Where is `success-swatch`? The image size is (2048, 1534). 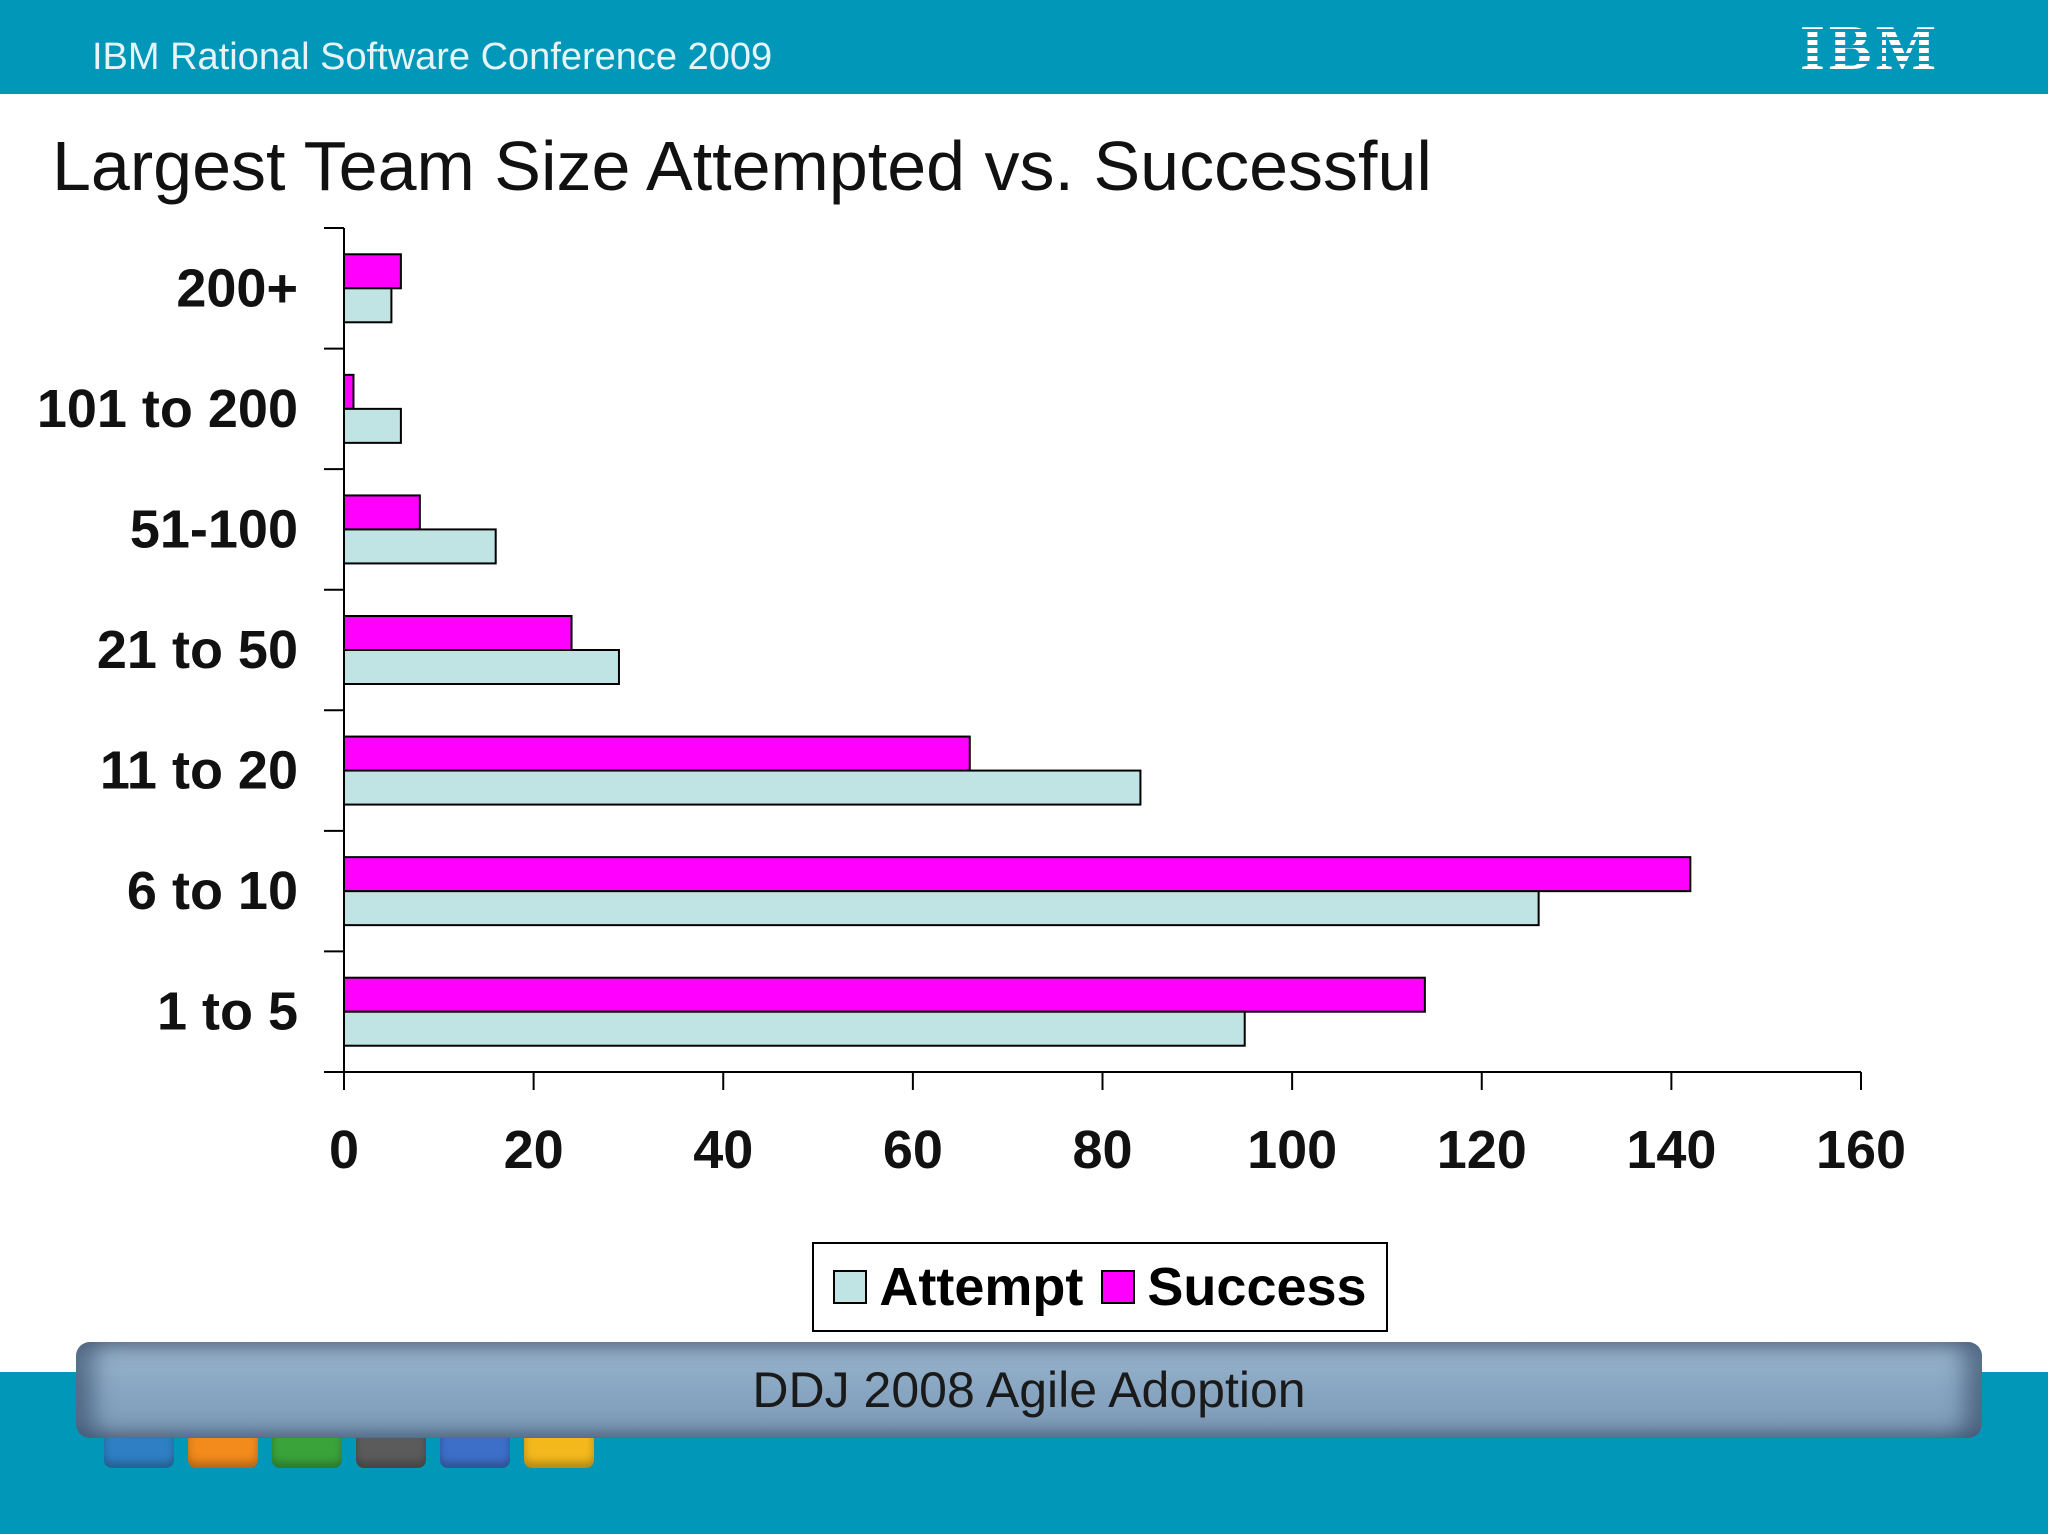 success-swatch is located at coordinates (1118, 1287).